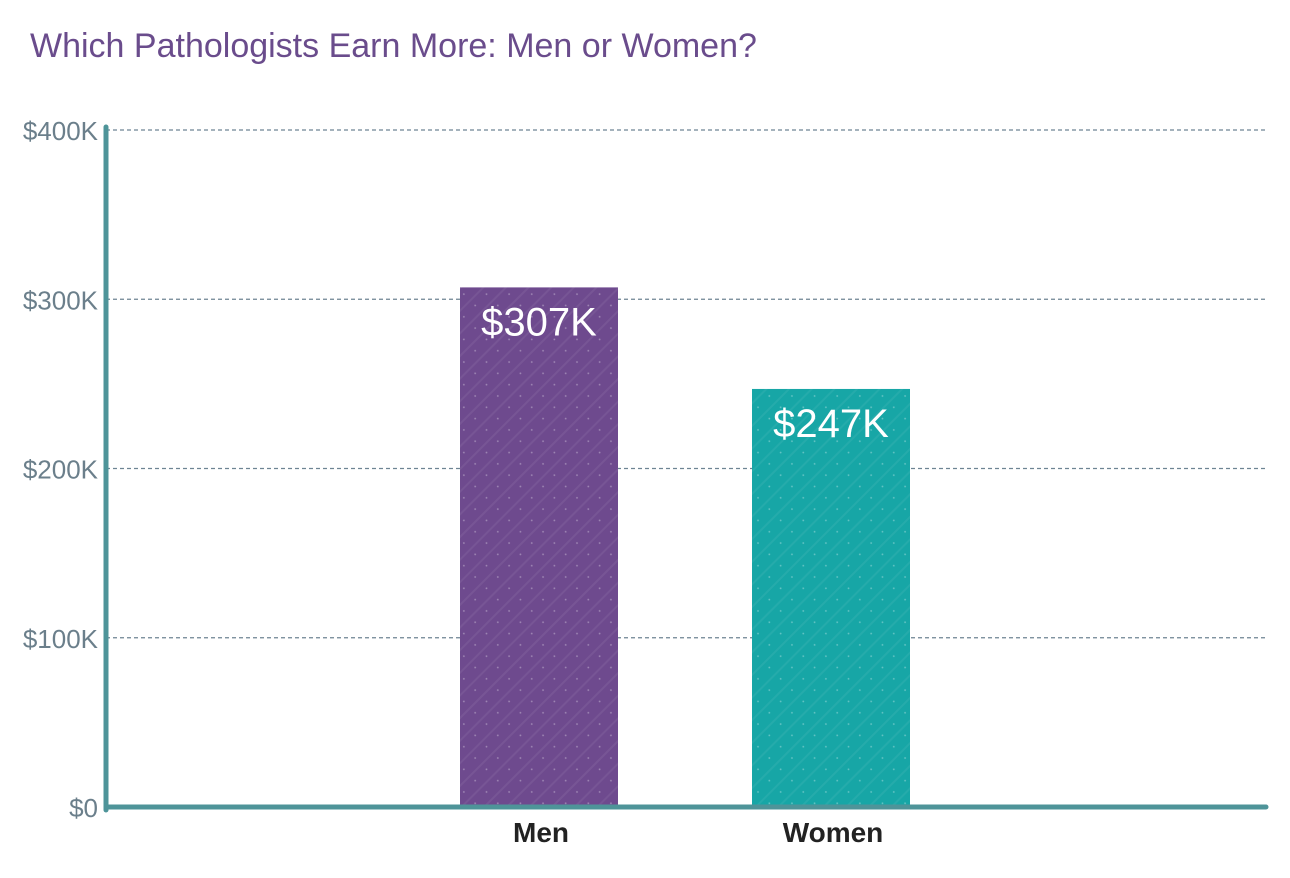  Describe the element at coordinates (685, 373) in the screenshot. I see `data-labels: $307K $247K` at that location.